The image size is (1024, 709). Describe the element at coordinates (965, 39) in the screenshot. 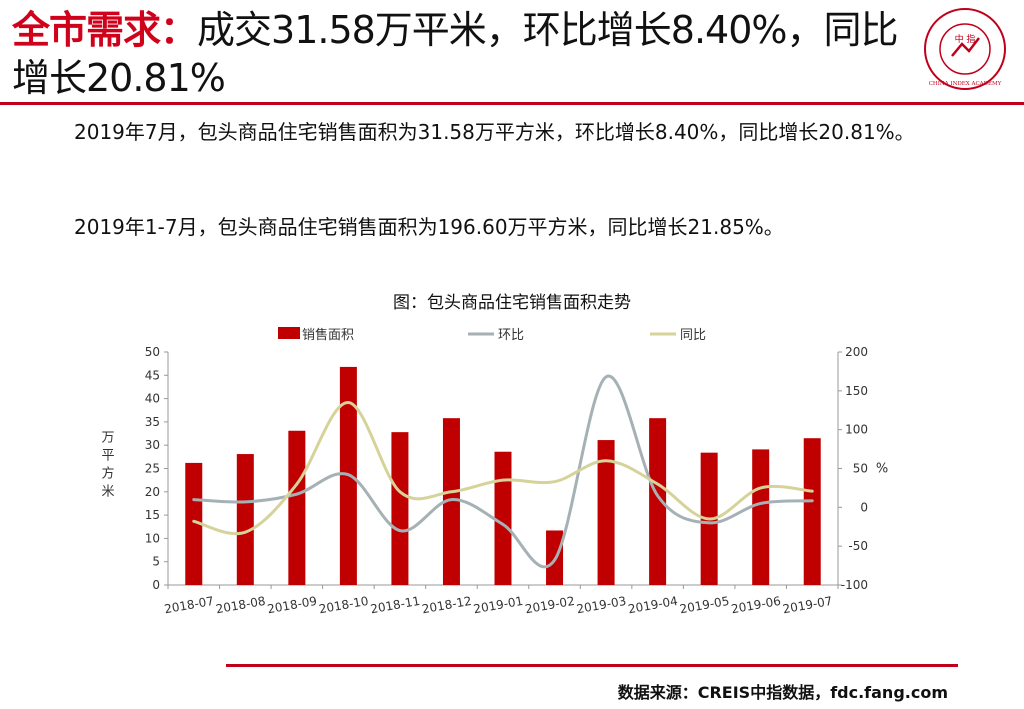

I see `logo-center-text: 中 指` at that location.